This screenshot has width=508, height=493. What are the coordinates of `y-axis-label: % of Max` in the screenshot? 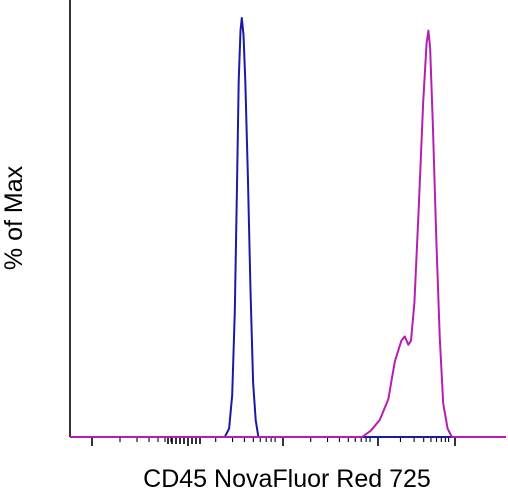 It's located at (14, 217).